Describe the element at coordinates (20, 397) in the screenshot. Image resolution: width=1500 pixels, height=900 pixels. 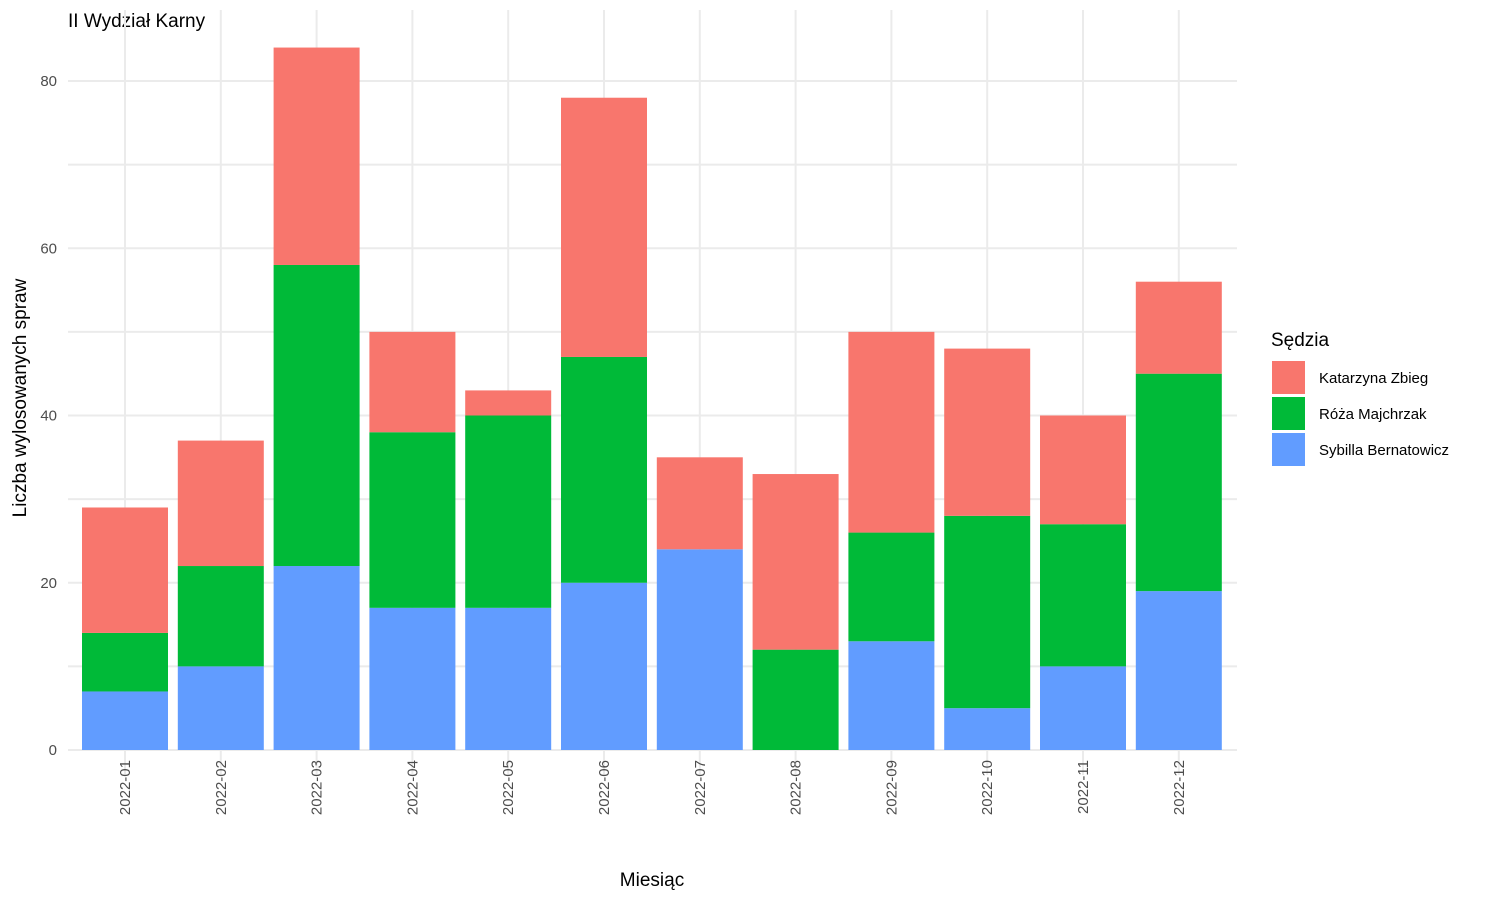
I see `y-axis-title: Liczba wylosowanych spraw` at that location.